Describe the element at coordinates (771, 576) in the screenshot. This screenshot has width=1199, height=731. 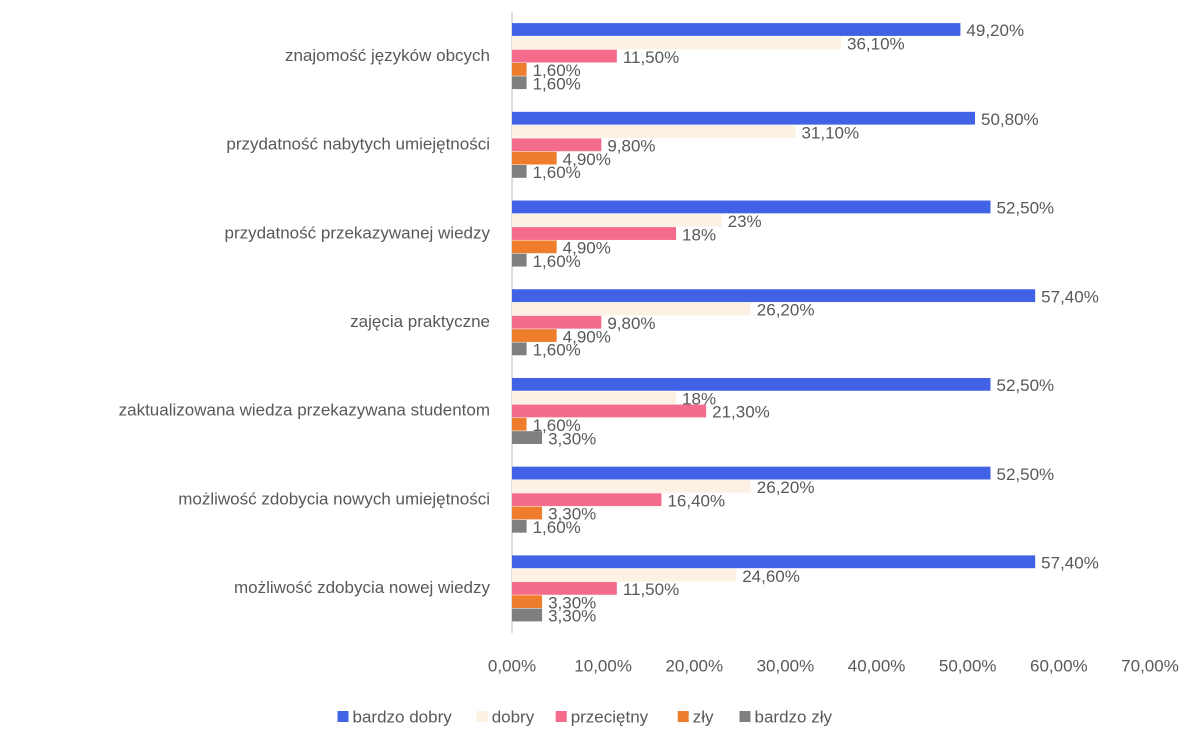
I see `data-label: 24,60%` at that location.